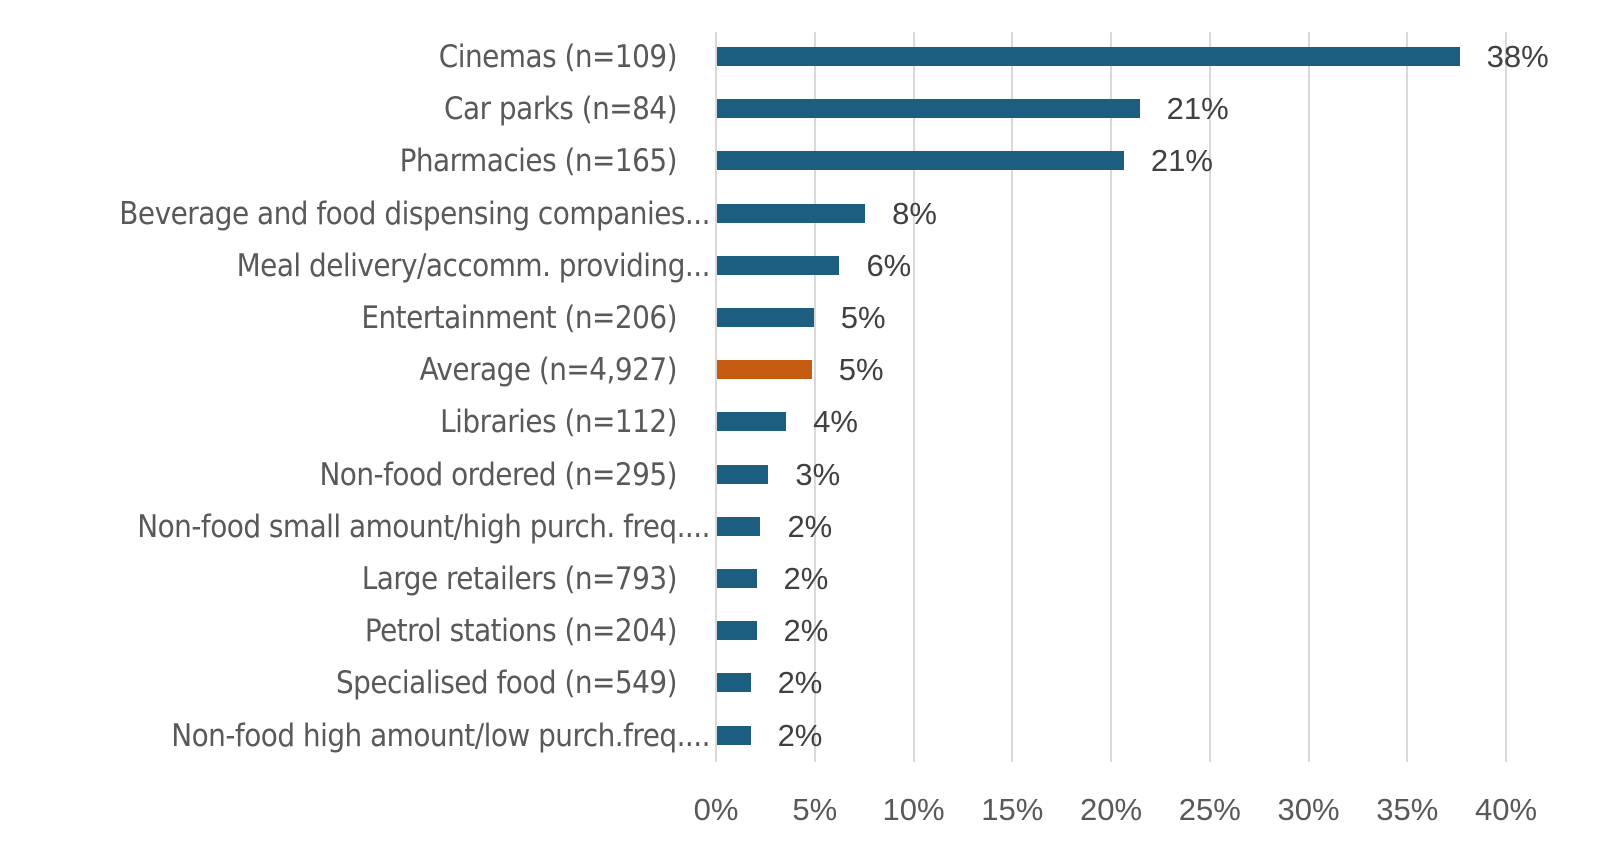 This screenshot has width=1600, height=858. What do you see at coordinates (1012, 809) in the screenshot?
I see `x-tick-label: 15%` at bounding box center [1012, 809].